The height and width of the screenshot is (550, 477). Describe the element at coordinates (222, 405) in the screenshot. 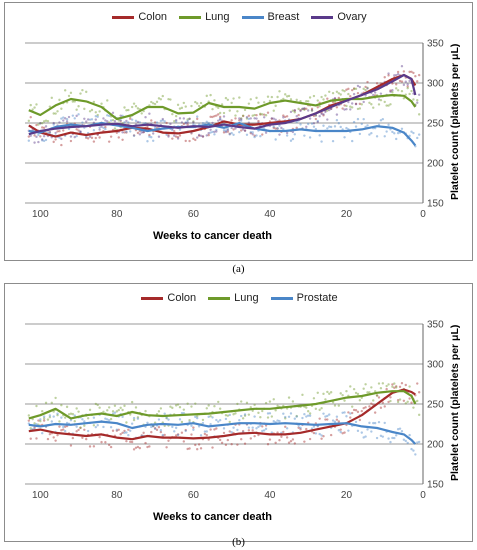

I see `series-line` at that location.